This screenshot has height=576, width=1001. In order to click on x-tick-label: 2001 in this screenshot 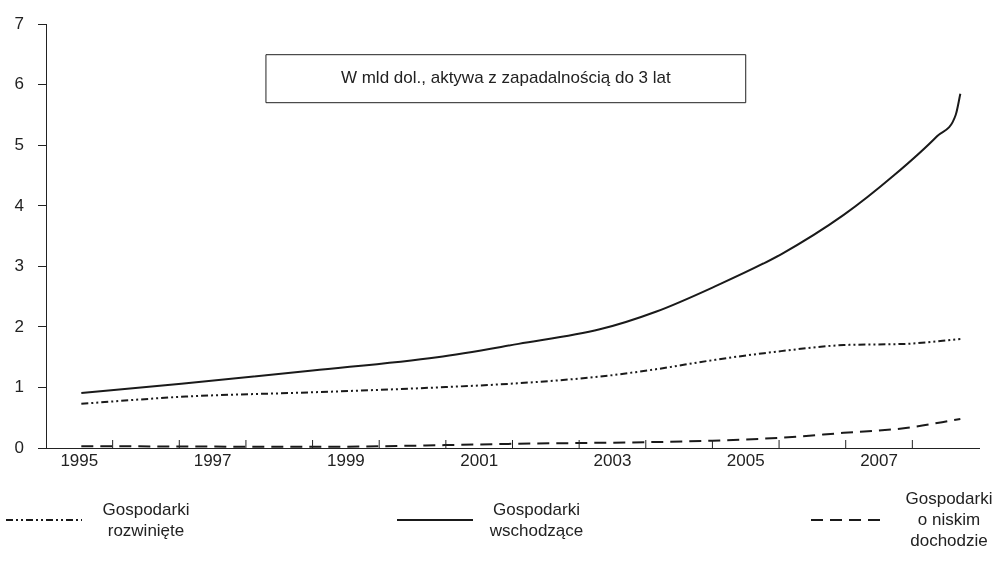, I will do `click(479, 460)`.